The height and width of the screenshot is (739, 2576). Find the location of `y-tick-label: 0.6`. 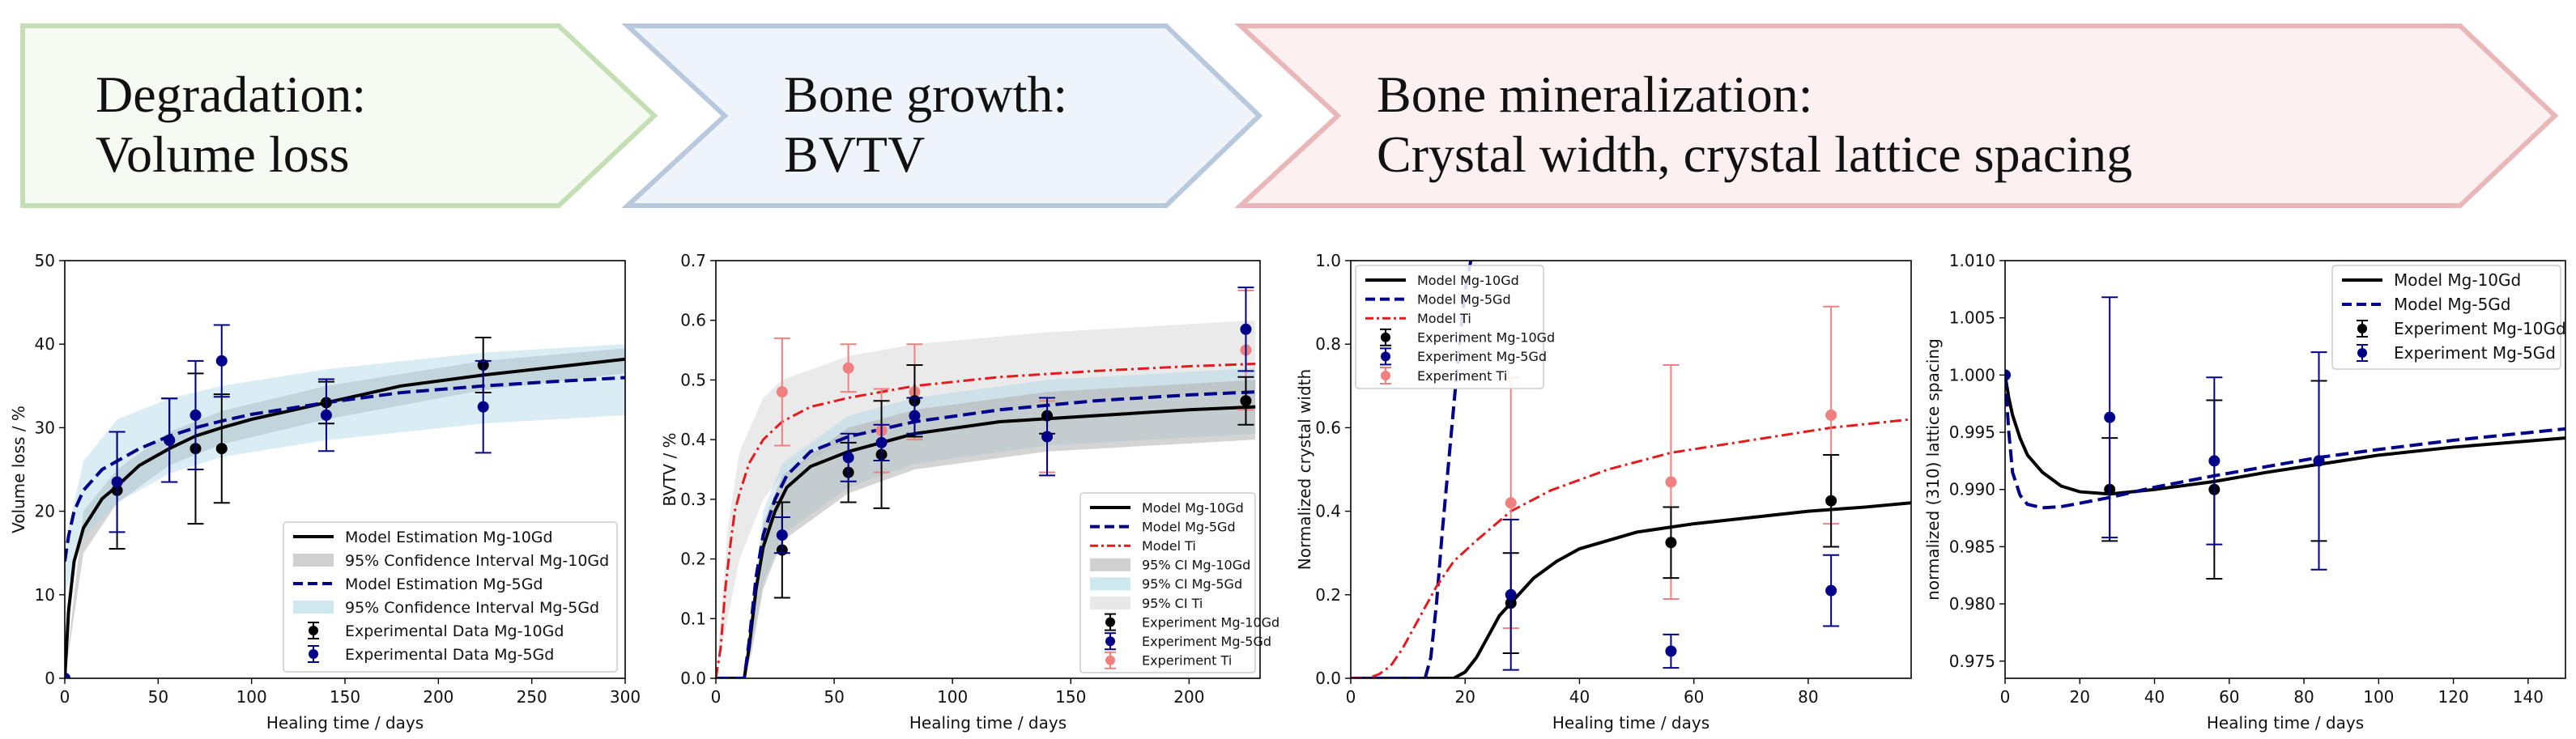

y-tick-label: 0.6 is located at coordinates (1328, 428).